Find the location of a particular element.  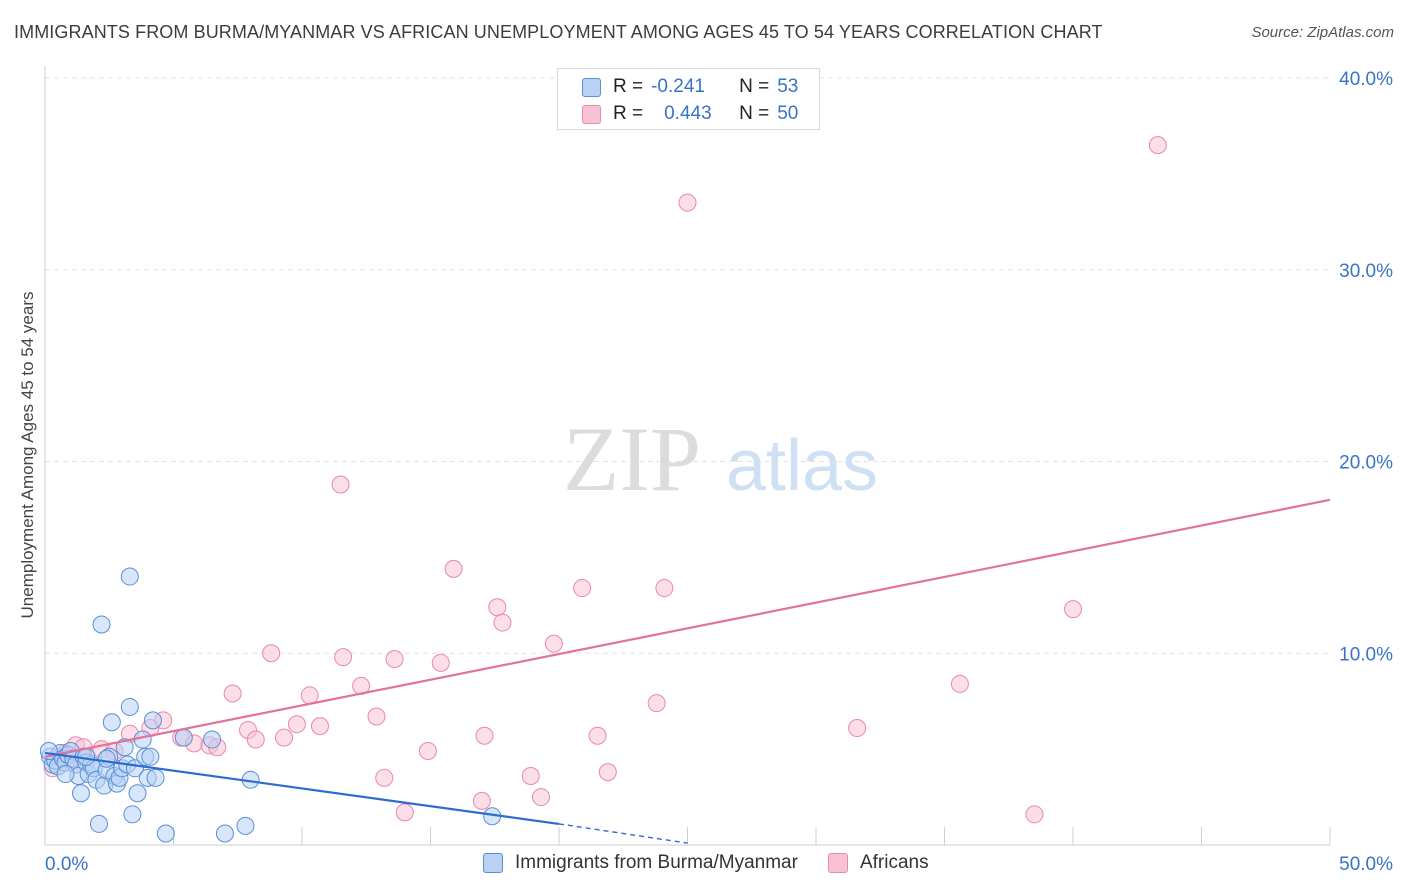

burma-points is located at coordinates (270, 705).